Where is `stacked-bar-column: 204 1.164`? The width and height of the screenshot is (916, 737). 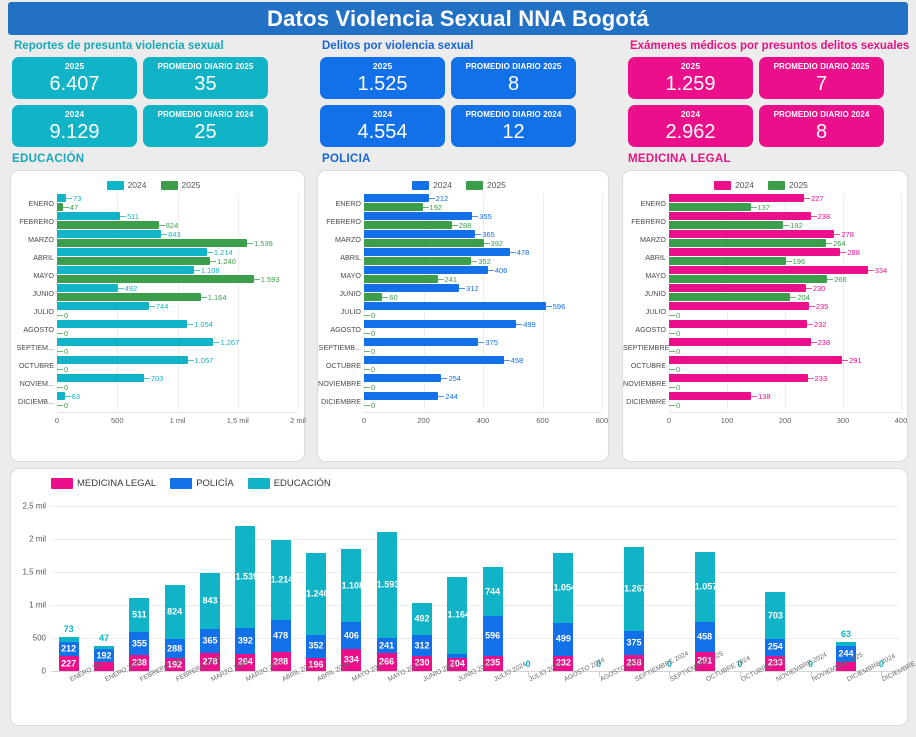 stacked-bar-column: 204 1.164 is located at coordinates (458, 623).